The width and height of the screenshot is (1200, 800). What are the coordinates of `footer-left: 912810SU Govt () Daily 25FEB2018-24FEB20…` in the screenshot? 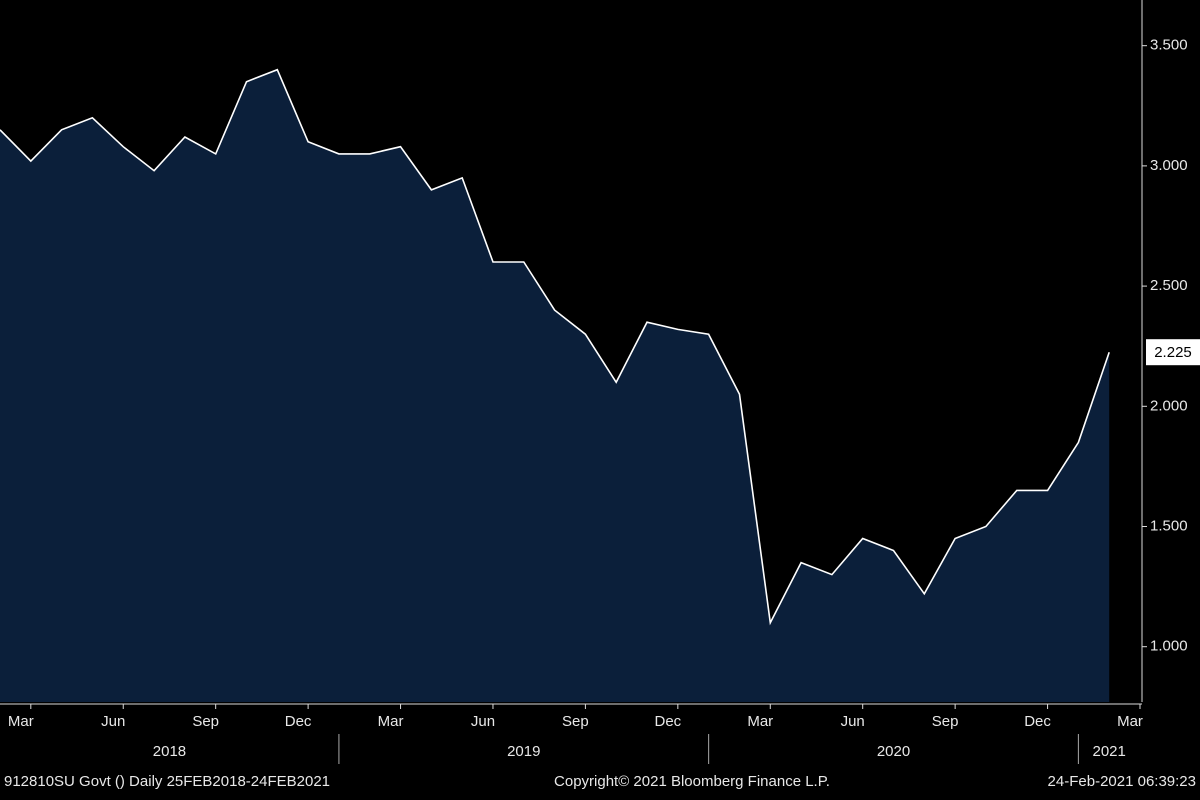 It's located at (167, 781).